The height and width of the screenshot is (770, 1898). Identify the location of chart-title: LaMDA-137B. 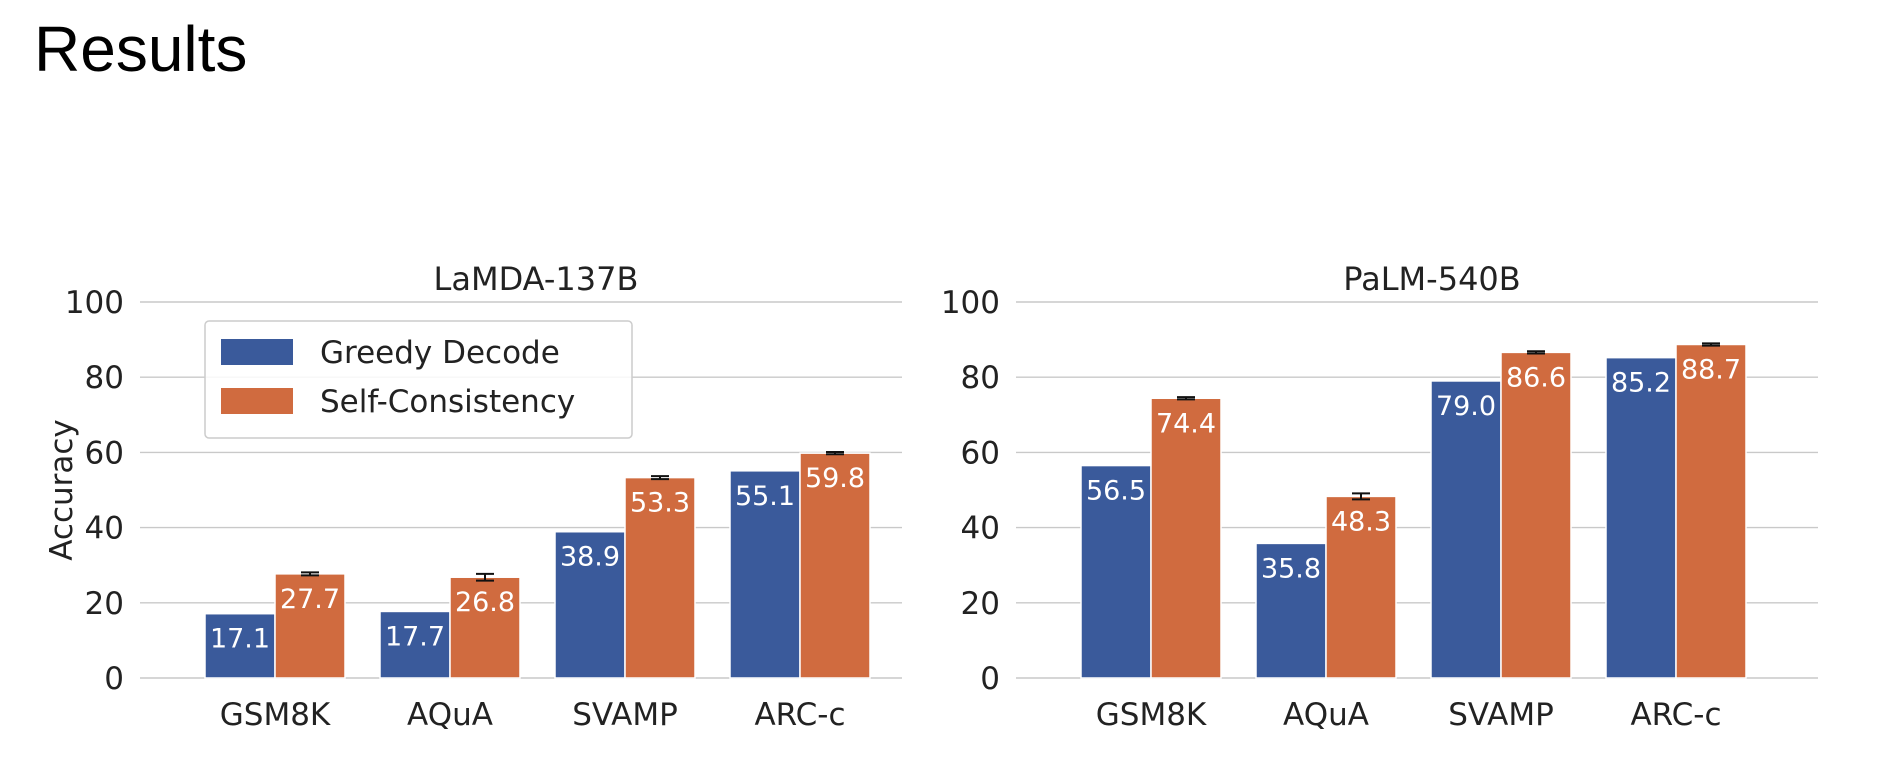
(536, 279).